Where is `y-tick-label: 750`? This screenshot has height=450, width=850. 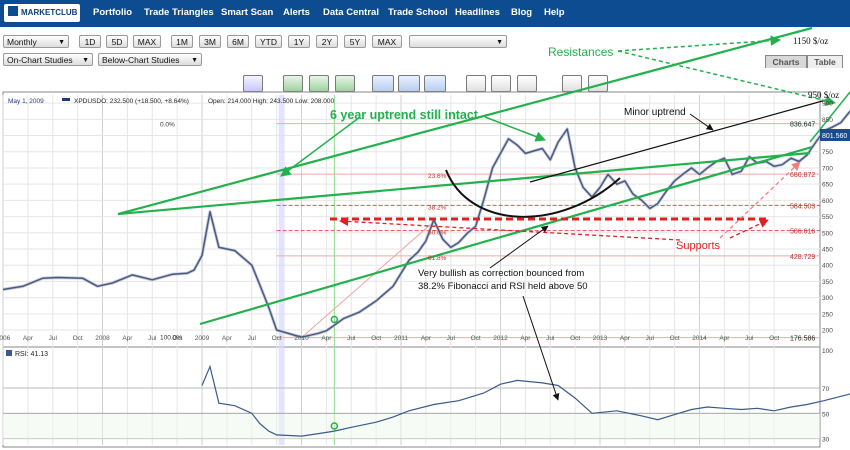
y-tick-label: 750 is located at coordinates (827, 152).